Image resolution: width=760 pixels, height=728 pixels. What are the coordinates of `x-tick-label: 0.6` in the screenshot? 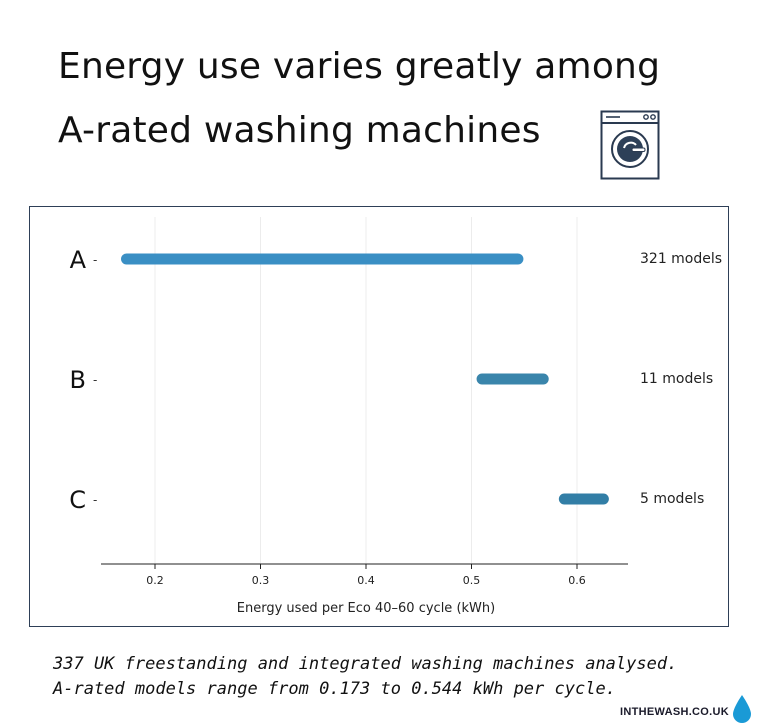 It's located at (577, 580).